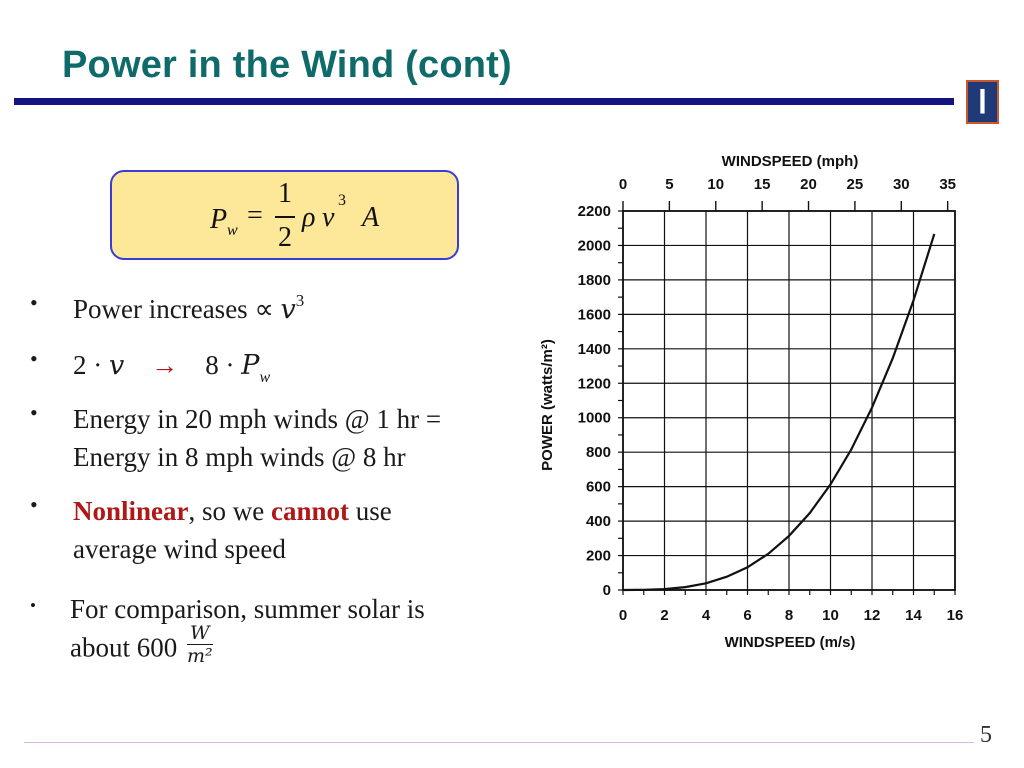 The height and width of the screenshot is (768, 1024). Describe the element at coordinates (790, 161) in the screenshot. I see `top-axis-label: WINDSPEED (mph)` at that location.